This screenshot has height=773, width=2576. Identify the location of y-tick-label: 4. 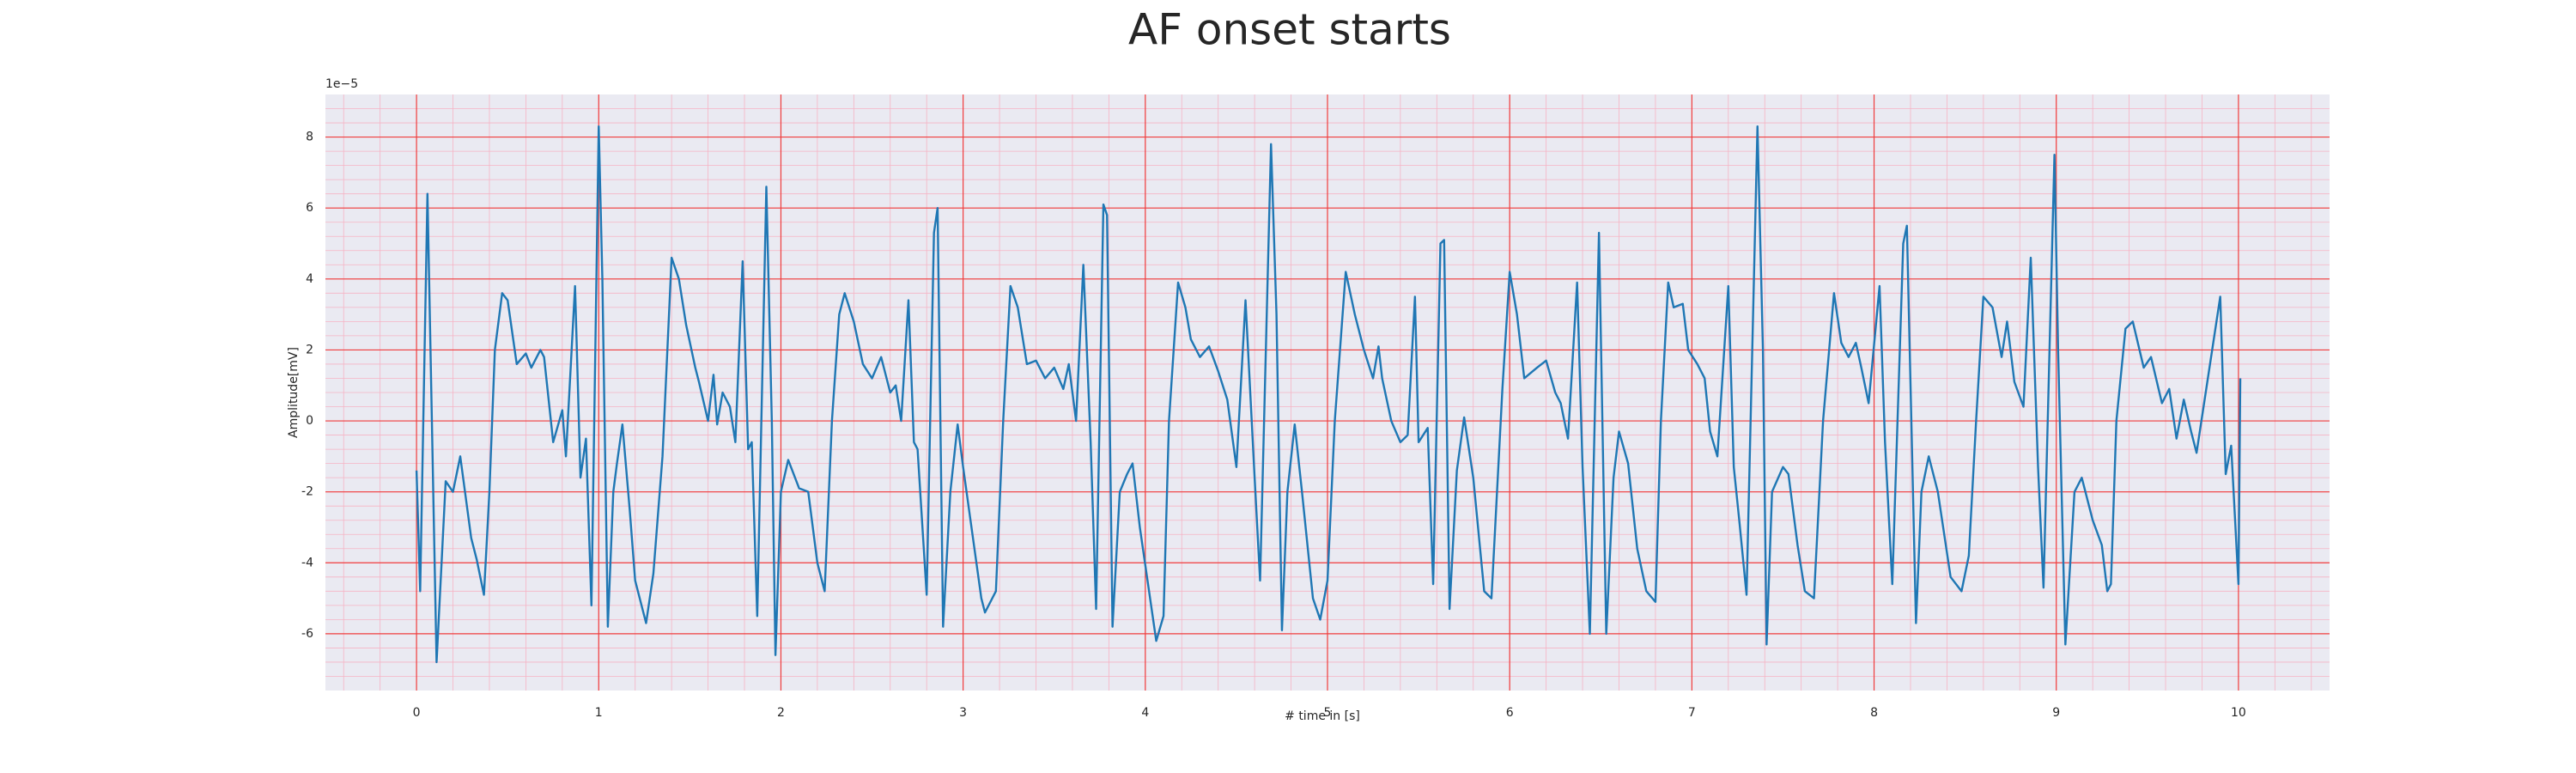
(310, 279).